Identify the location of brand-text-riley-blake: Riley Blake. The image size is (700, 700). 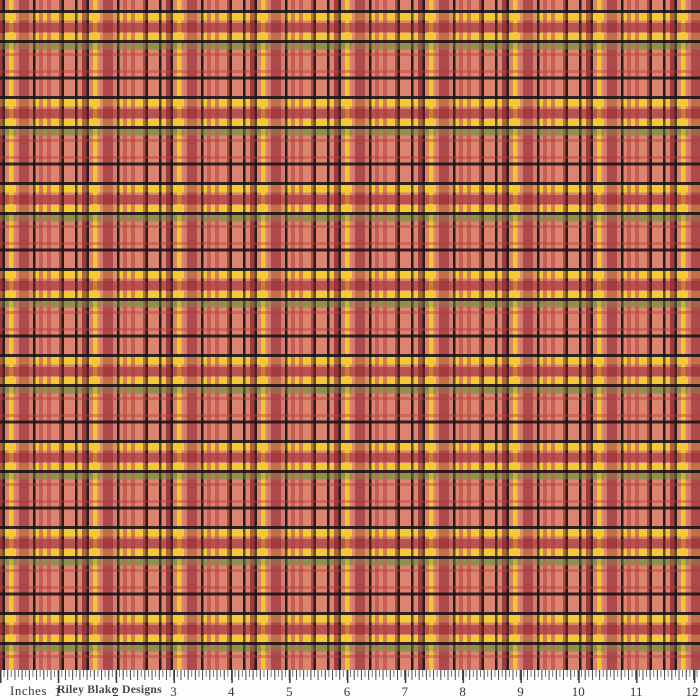
(87, 690).